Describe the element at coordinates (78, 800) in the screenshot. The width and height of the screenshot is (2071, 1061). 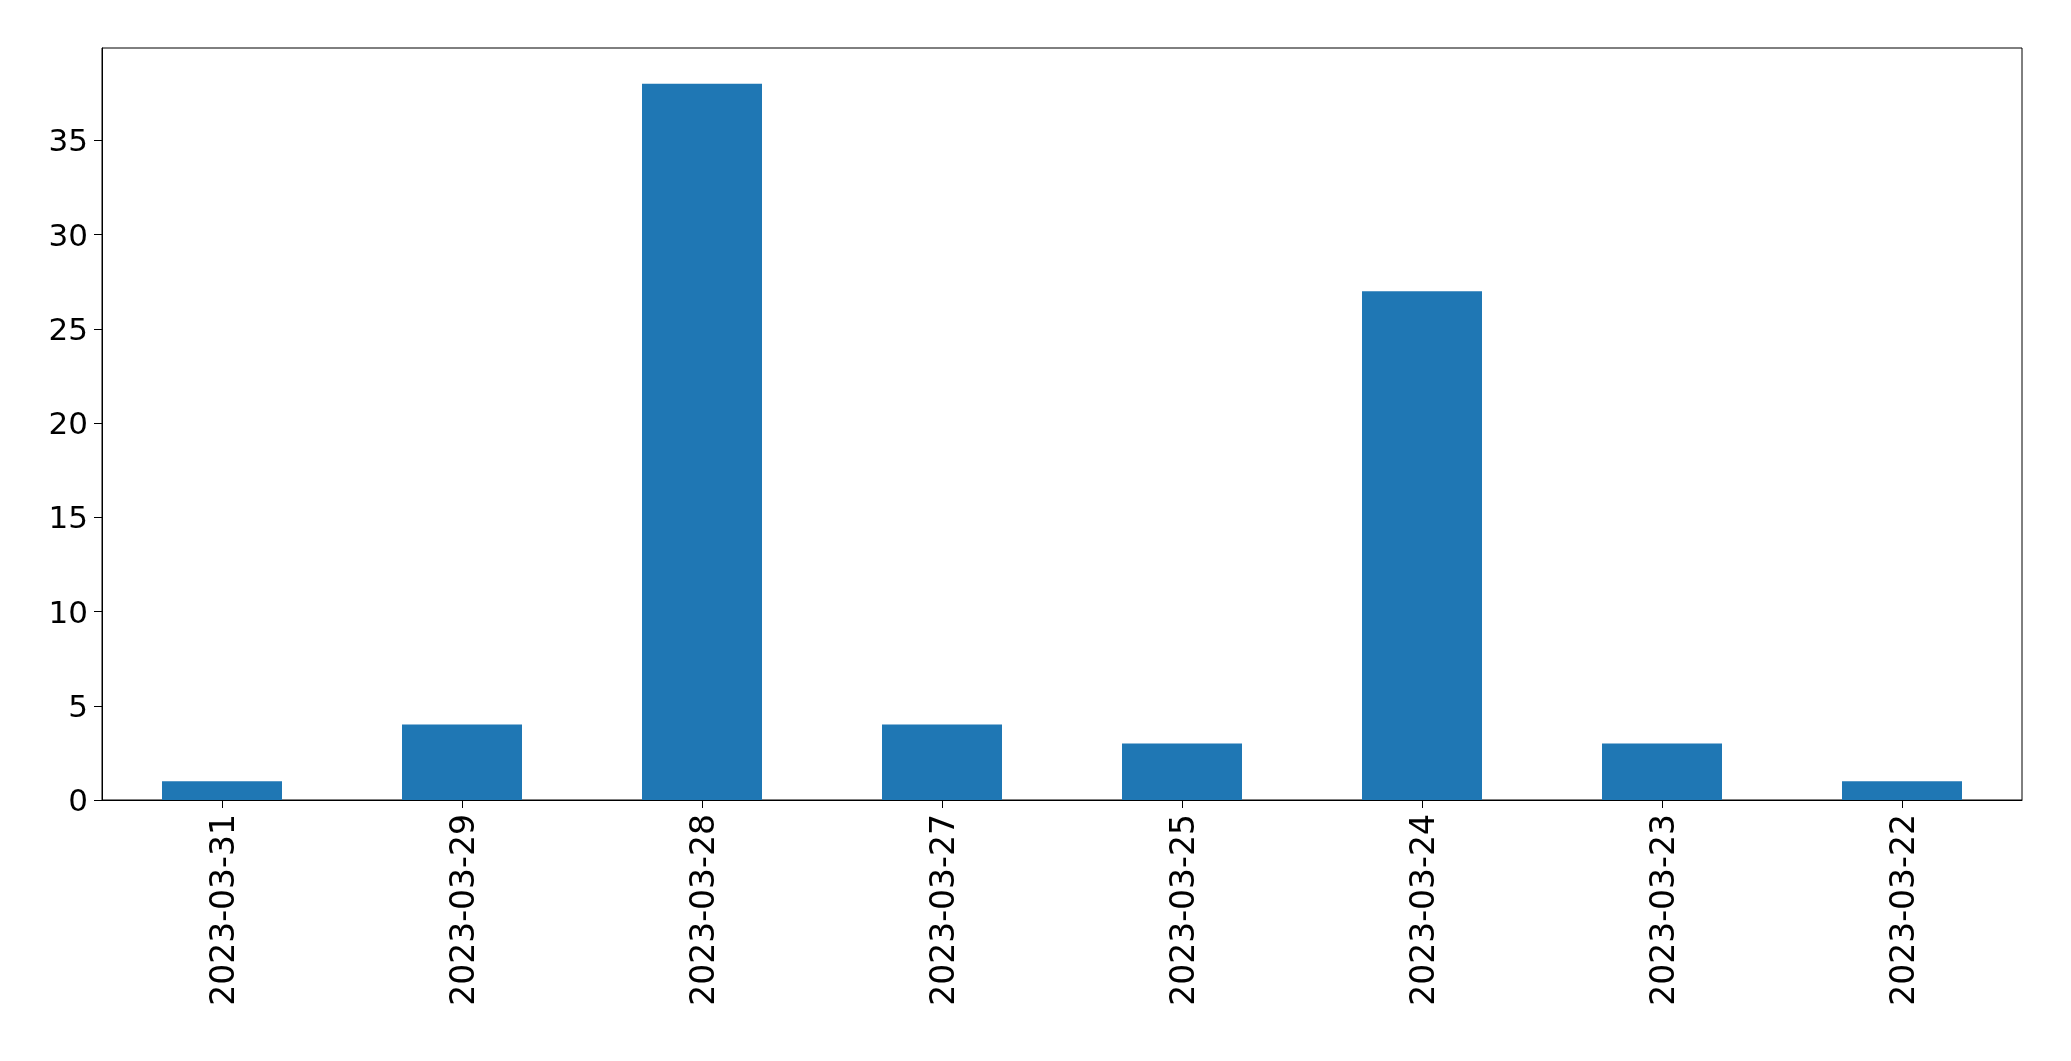
I see `y-tick-label: 0` at that location.